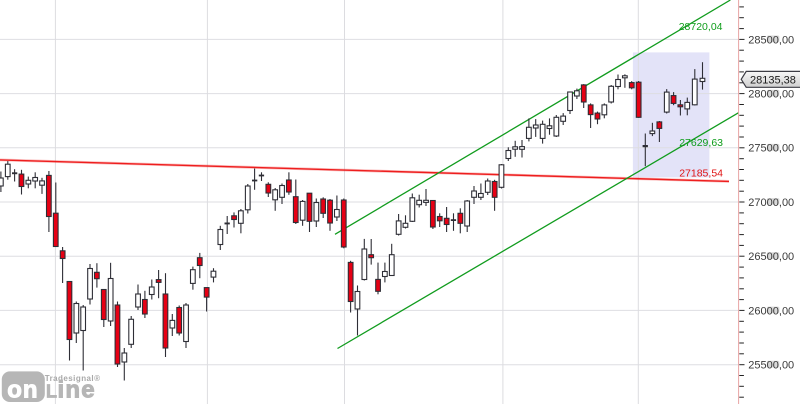  Describe the element at coordinates (701, 143) in the screenshot. I see `svg-text: 27629,63` at that location.